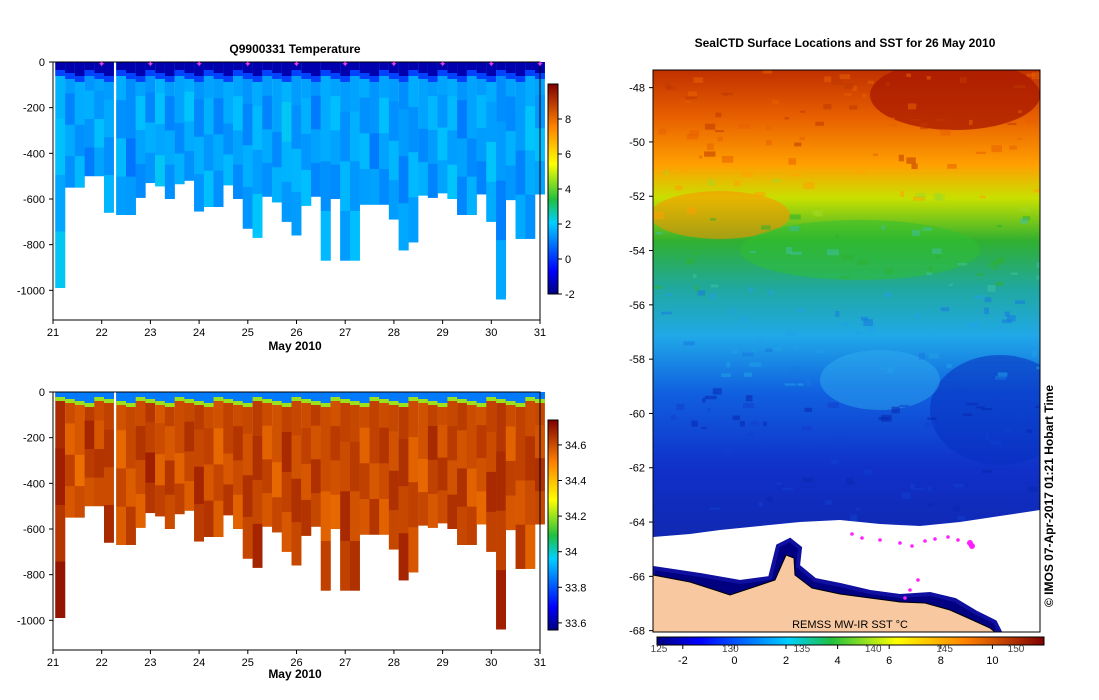  I want to click on profile-column, so click(510, 461).